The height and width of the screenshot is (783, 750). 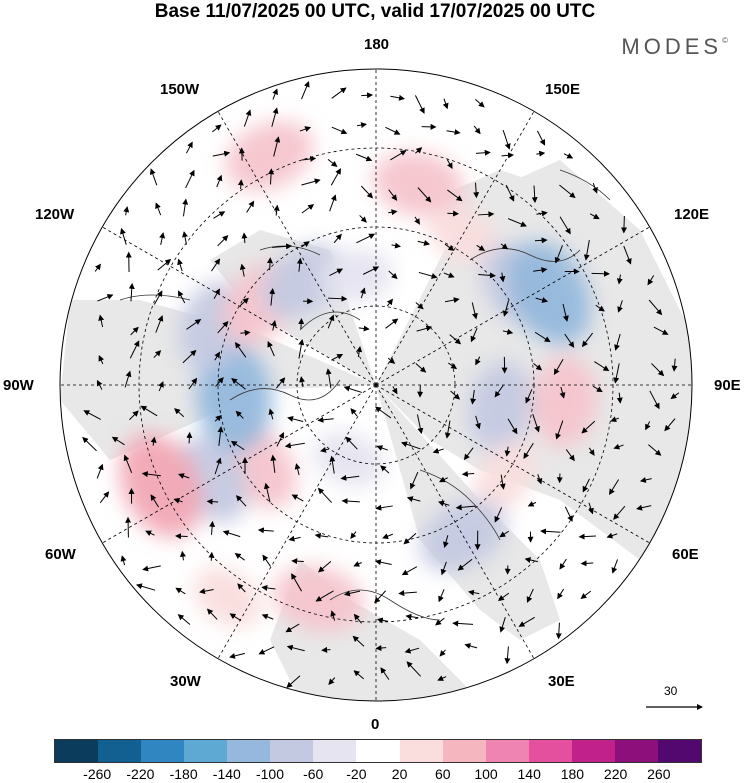 I want to click on lon-label-0: 0, so click(x=375, y=724).